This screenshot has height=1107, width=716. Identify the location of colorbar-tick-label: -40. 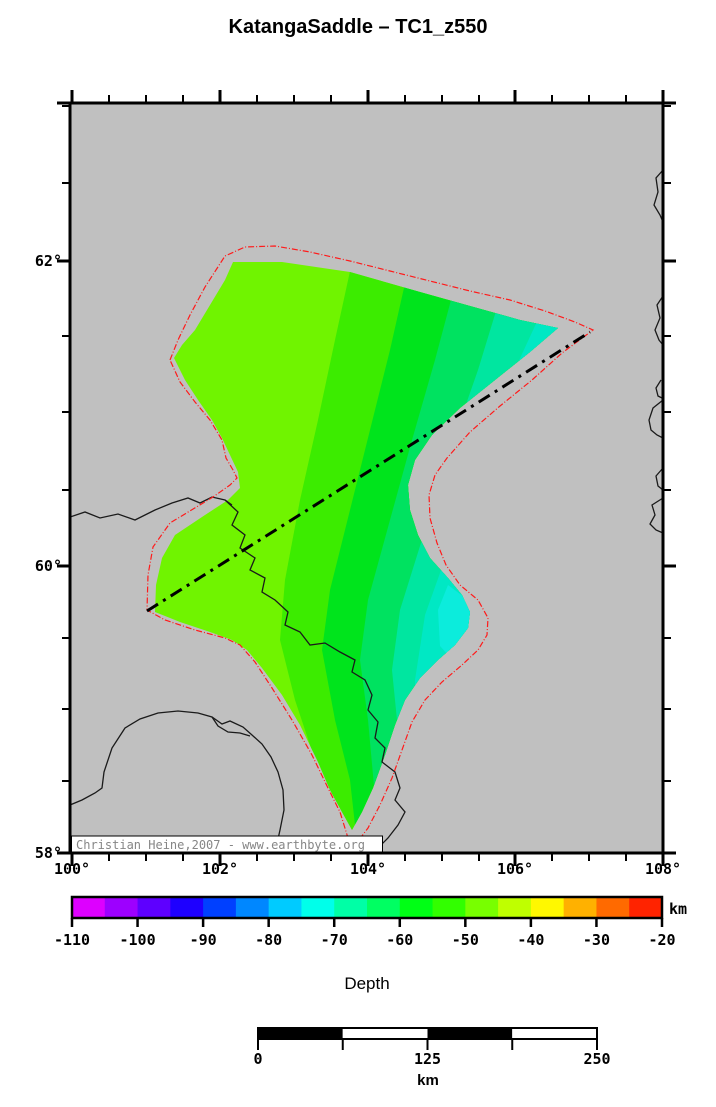
(531, 940).